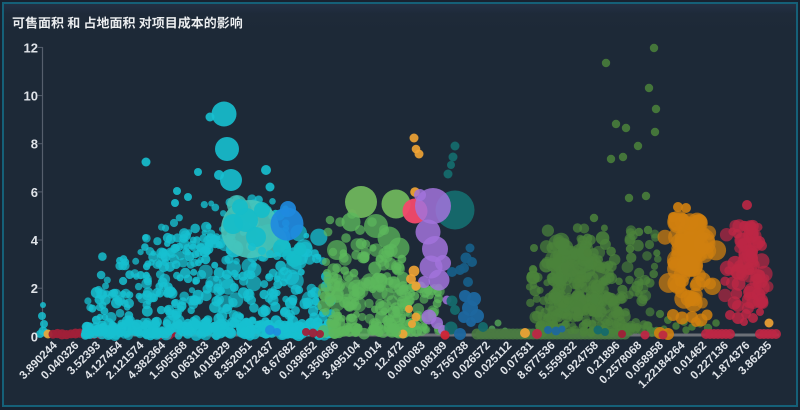  What do you see at coordinates (34, 192) in the screenshot?
I see `svg-text: 6` at bounding box center [34, 192].